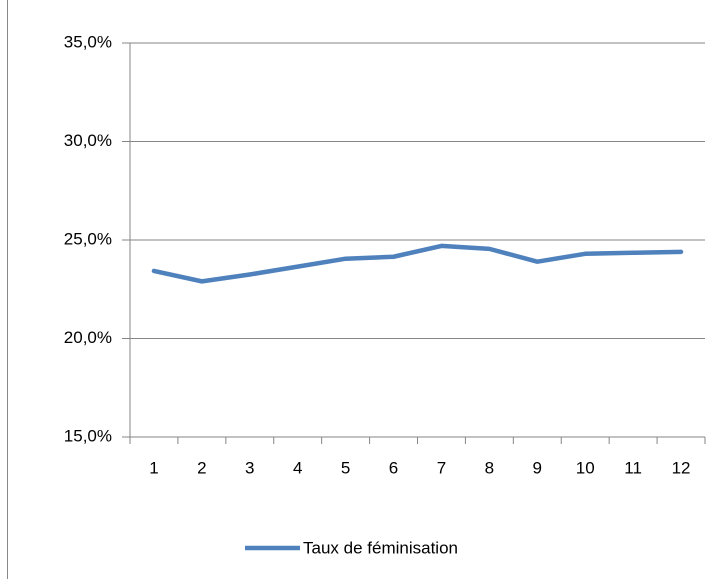 This screenshot has width=727, height=584. Describe the element at coordinates (88, 337) in the screenshot. I see `y-tick-label: 20,0%` at that location.